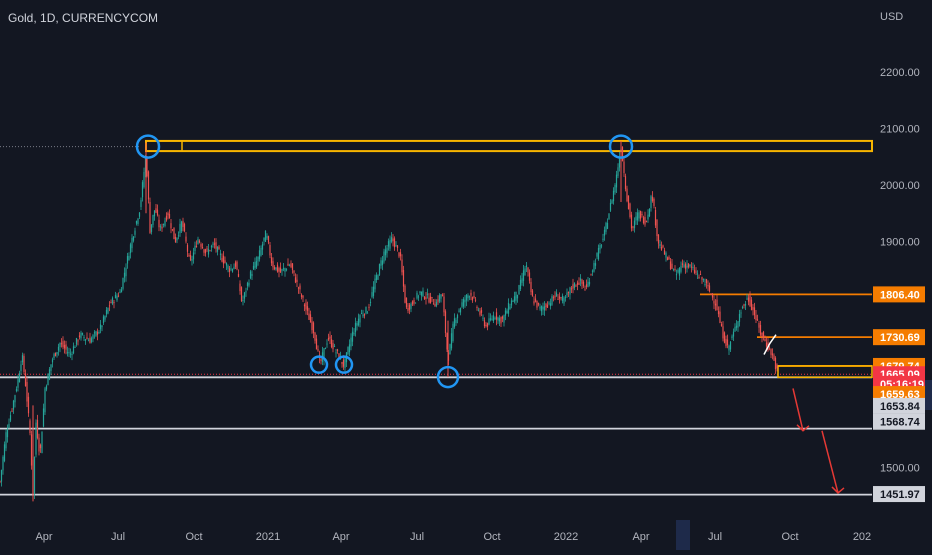 This screenshot has height=555, width=932. Describe the element at coordinates (436, 535) in the screenshot. I see `time-scale` at that location.